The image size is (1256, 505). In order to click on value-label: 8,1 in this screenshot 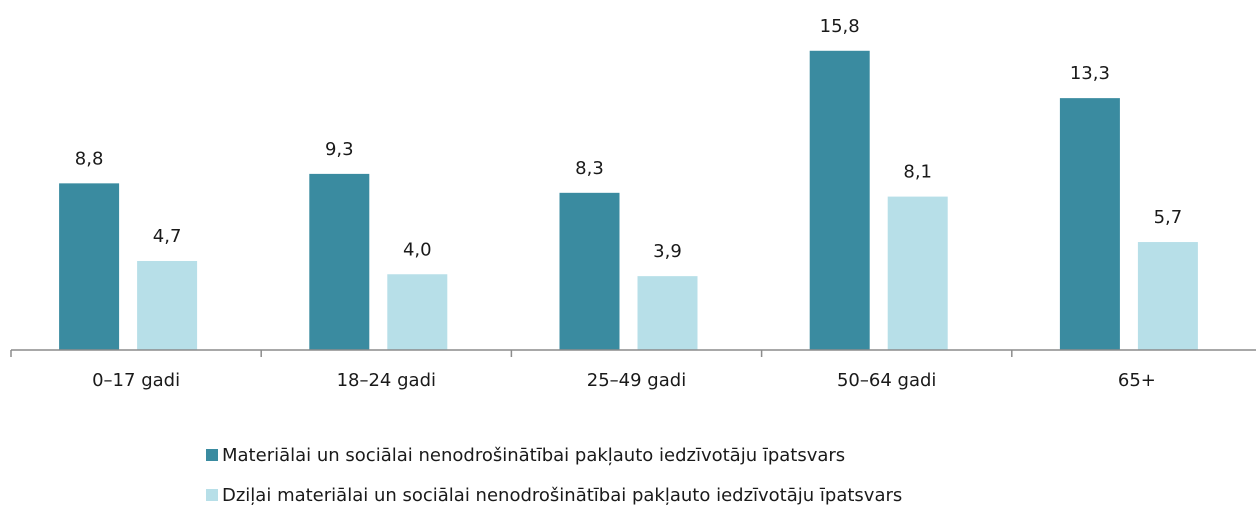, I will do `click(917, 172)`.